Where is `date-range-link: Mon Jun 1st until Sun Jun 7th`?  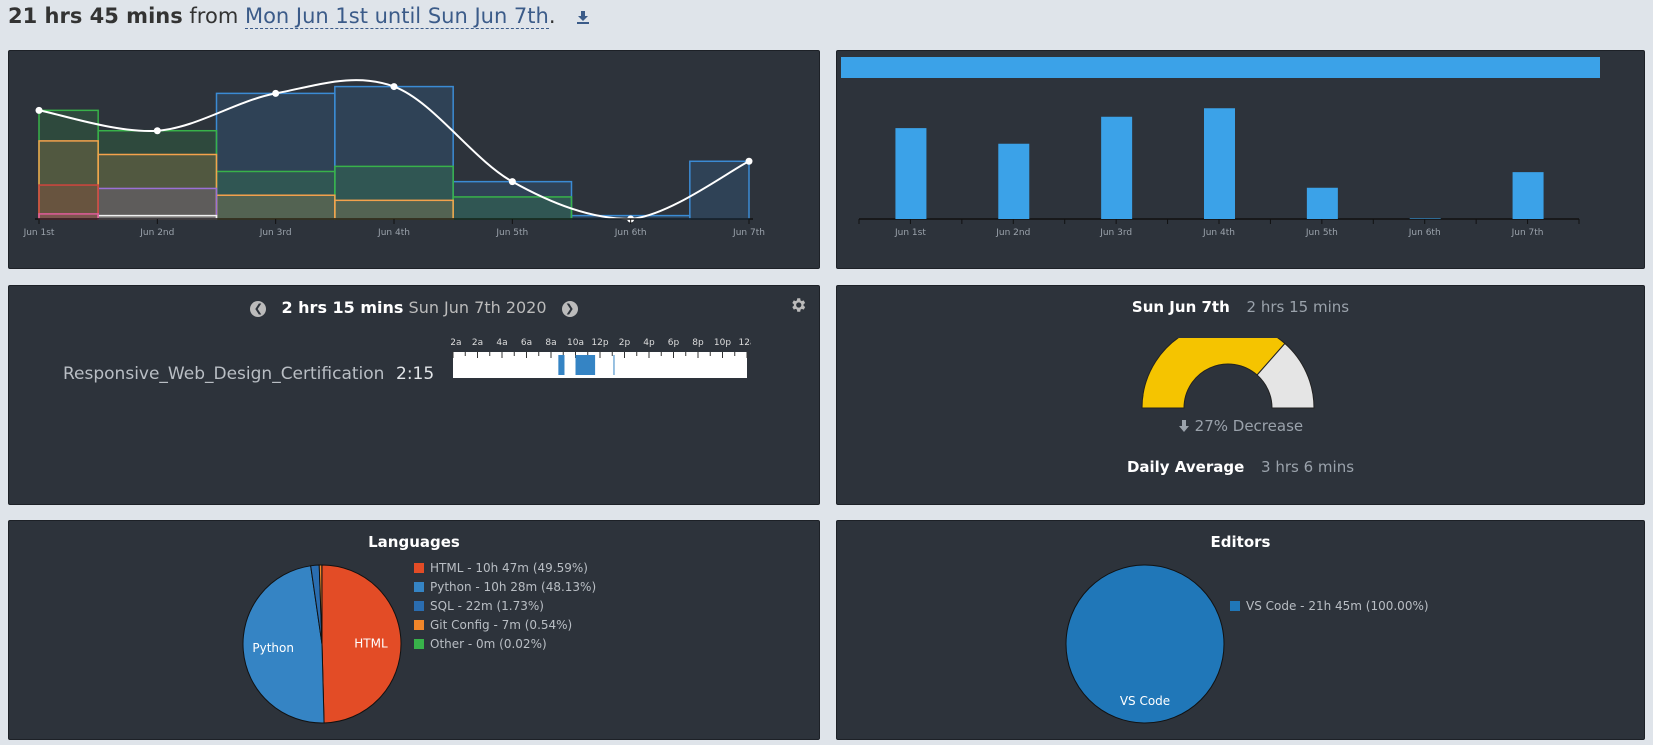
date-range-link: Mon Jun 1st until Sun Jun 7th is located at coordinates (396, 16).